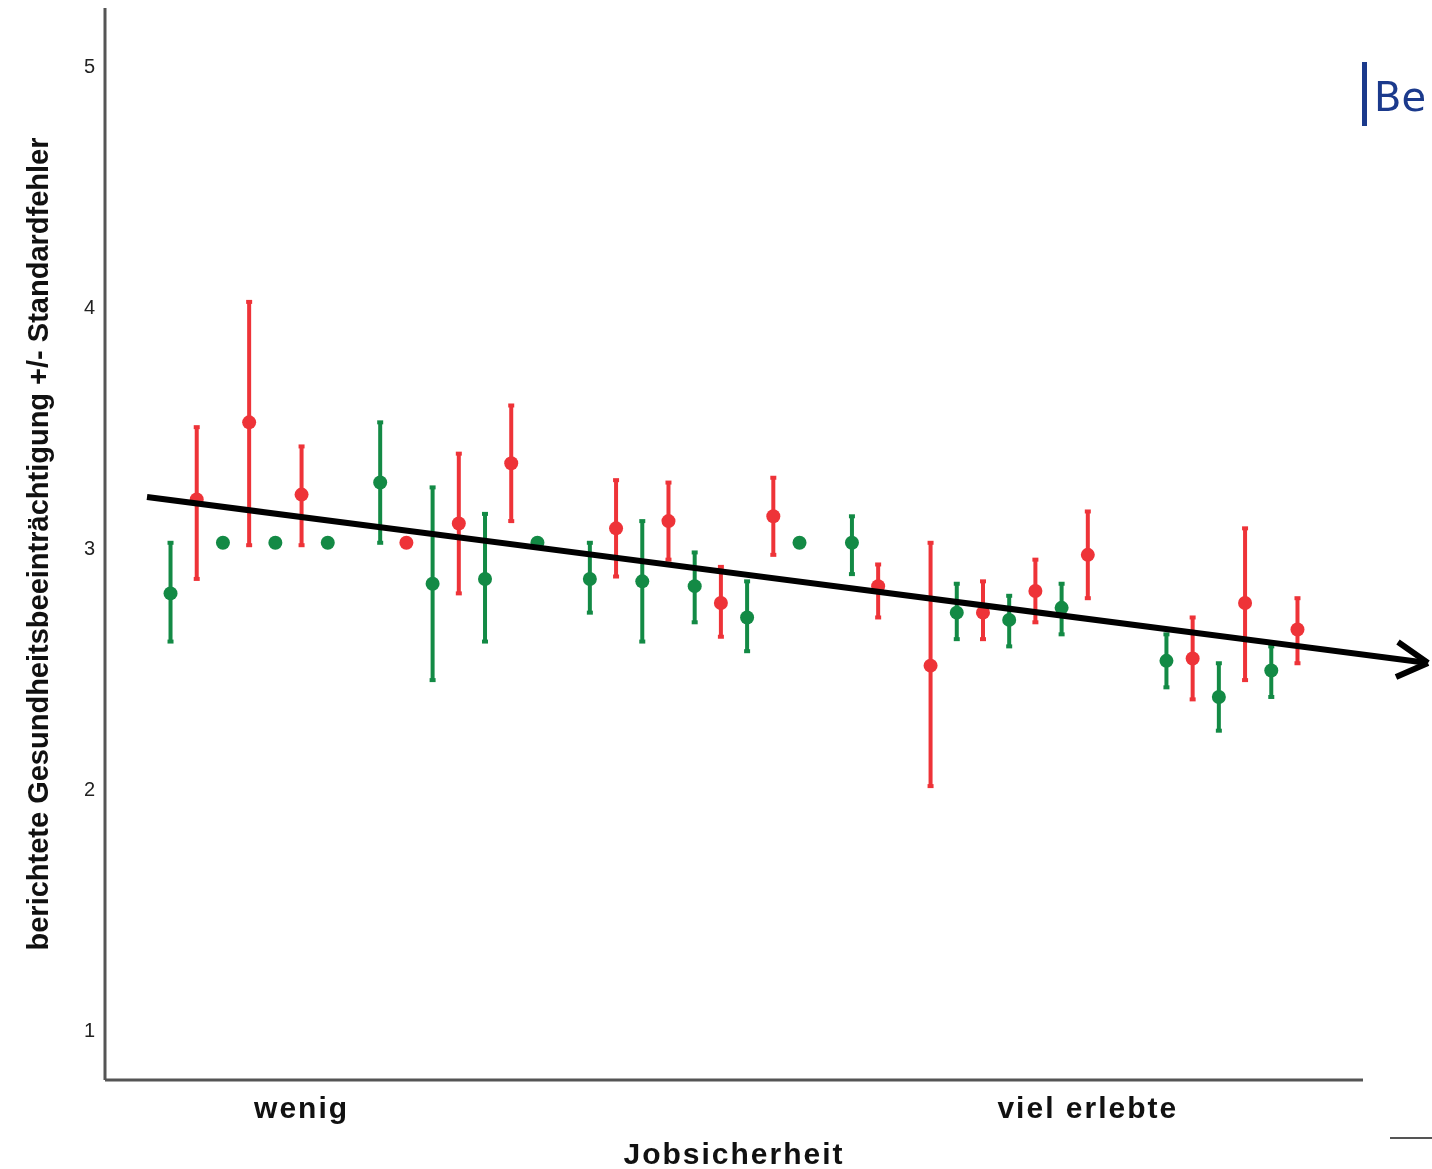 The width and height of the screenshot is (1432, 1169). What do you see at coordinates (301, 1107) in the screenshot?
I see `x-tick-label: wenig` at bounding box center [301, 1107].